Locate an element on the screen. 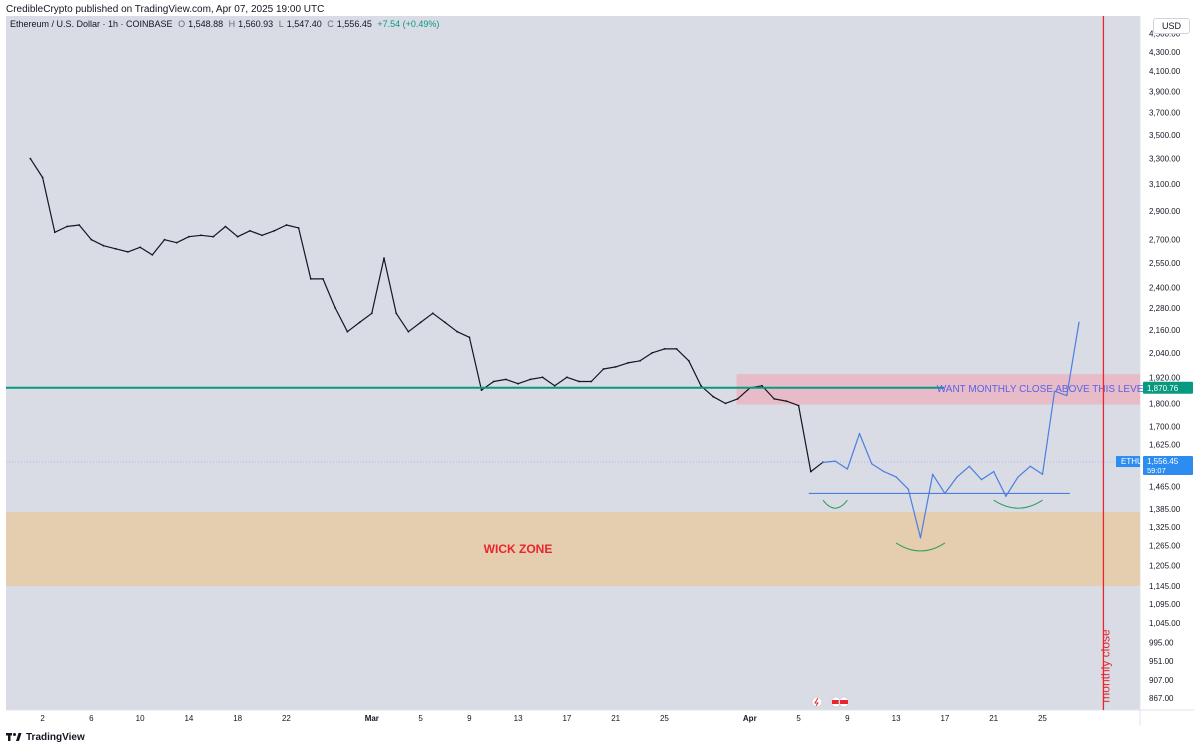 Image resolution: width=1200 pixels, height=747 pixels. low-label: L is located at coordinates (281, 24).